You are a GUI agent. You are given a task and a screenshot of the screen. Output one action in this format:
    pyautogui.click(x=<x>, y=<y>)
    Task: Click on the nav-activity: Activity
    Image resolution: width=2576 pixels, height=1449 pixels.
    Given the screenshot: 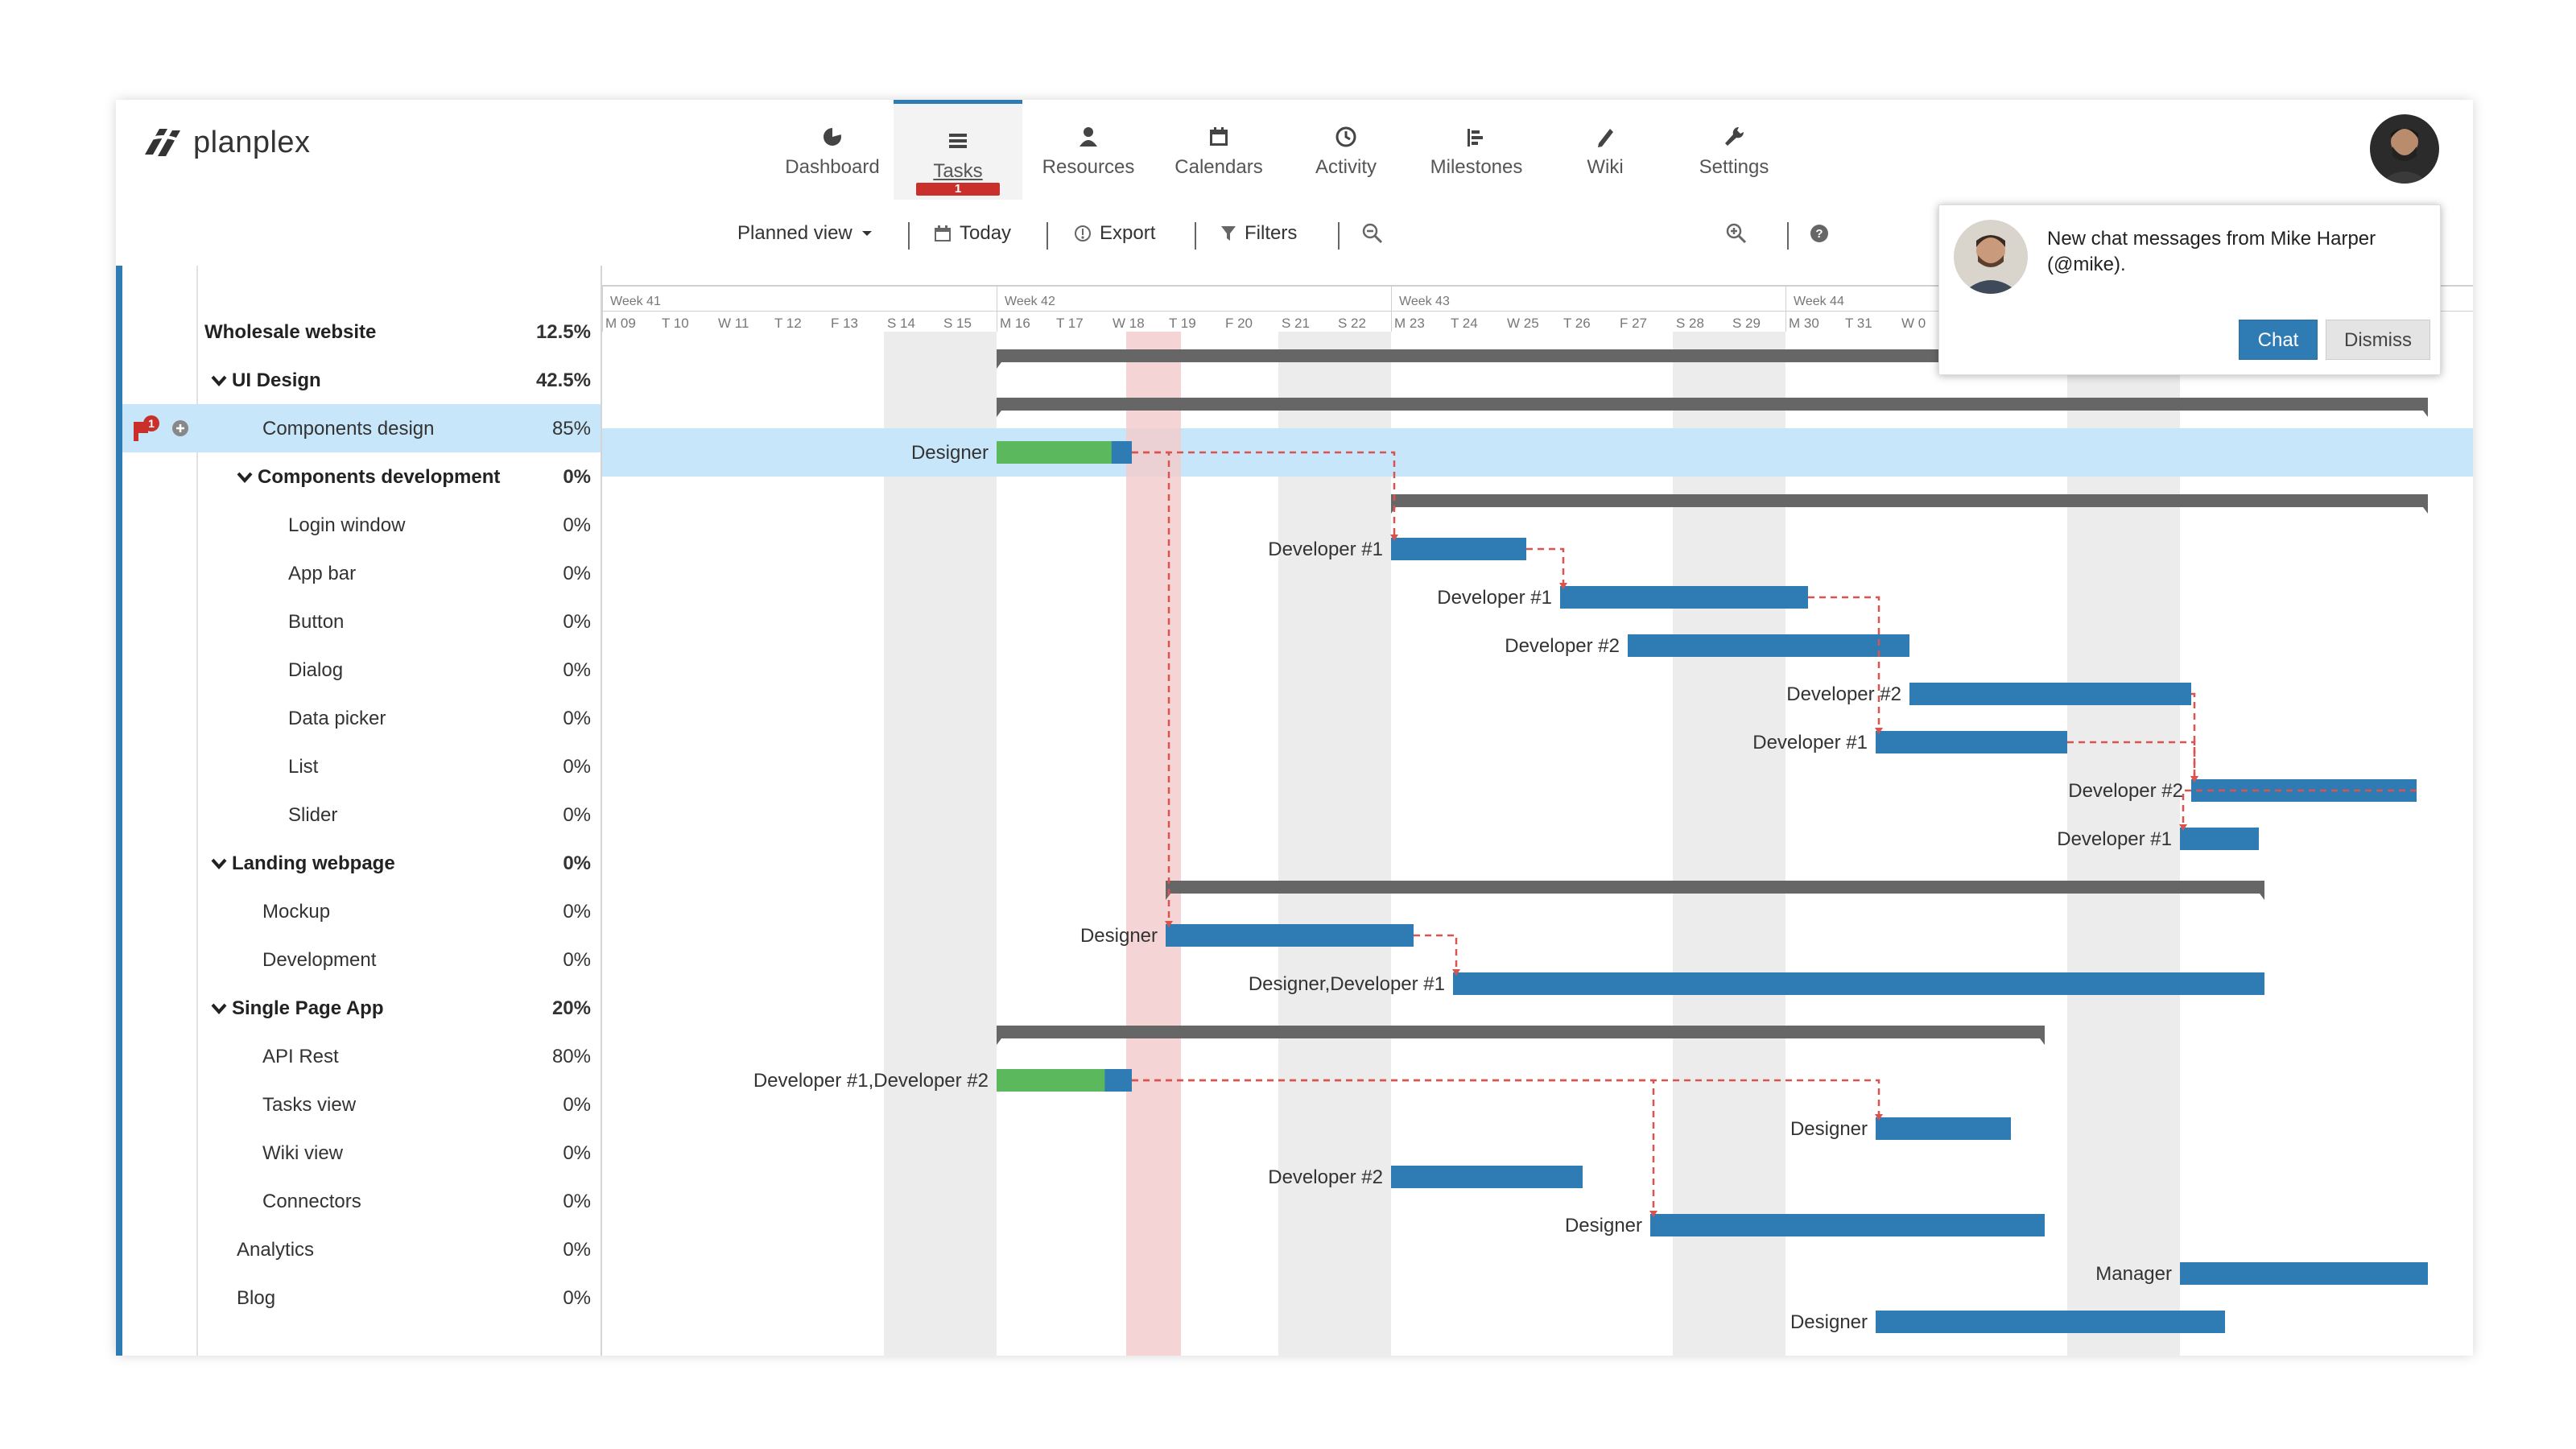 What is the action you would take?
    pyautogui.click(x=1346, y=150)
    